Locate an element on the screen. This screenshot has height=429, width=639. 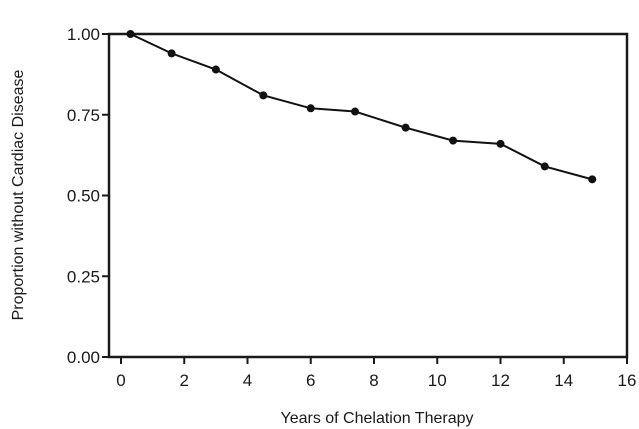
x-axis-title: Years of Chelation Therapy is located at coordinates (376, 418).